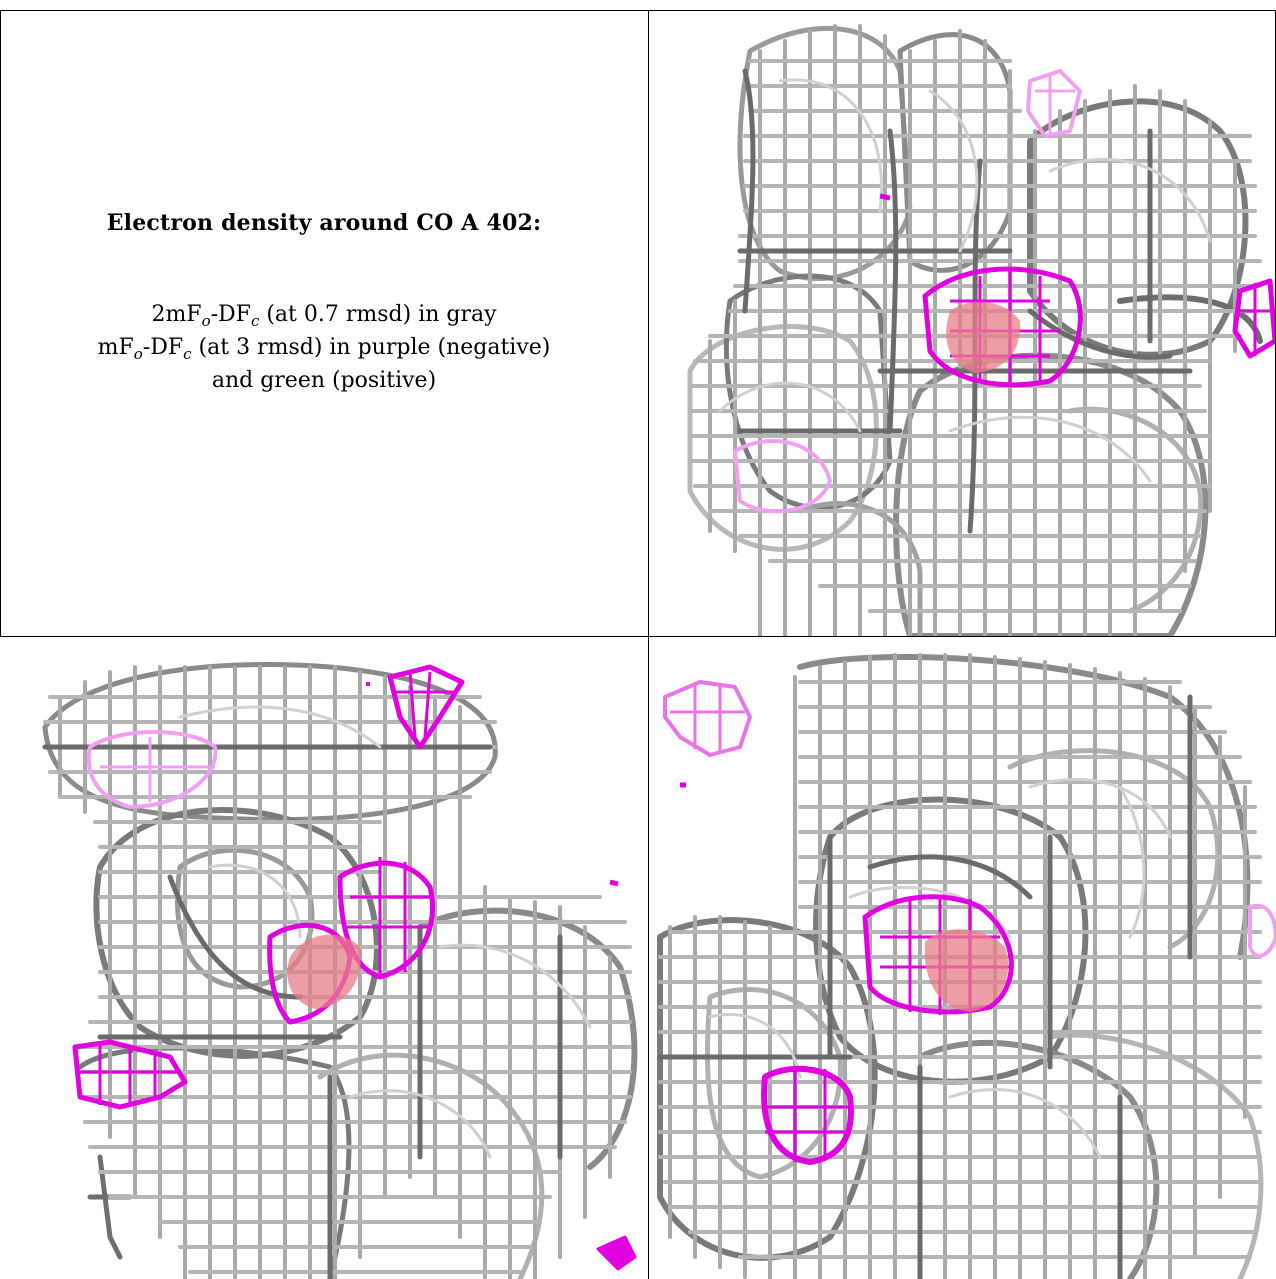 Image resolution: width=1276 pixels, height=1279 pixels. Describe the element at coordinates (324, 380) in the screenshot. I see `caption-line-green: and green (positive)` at that location.